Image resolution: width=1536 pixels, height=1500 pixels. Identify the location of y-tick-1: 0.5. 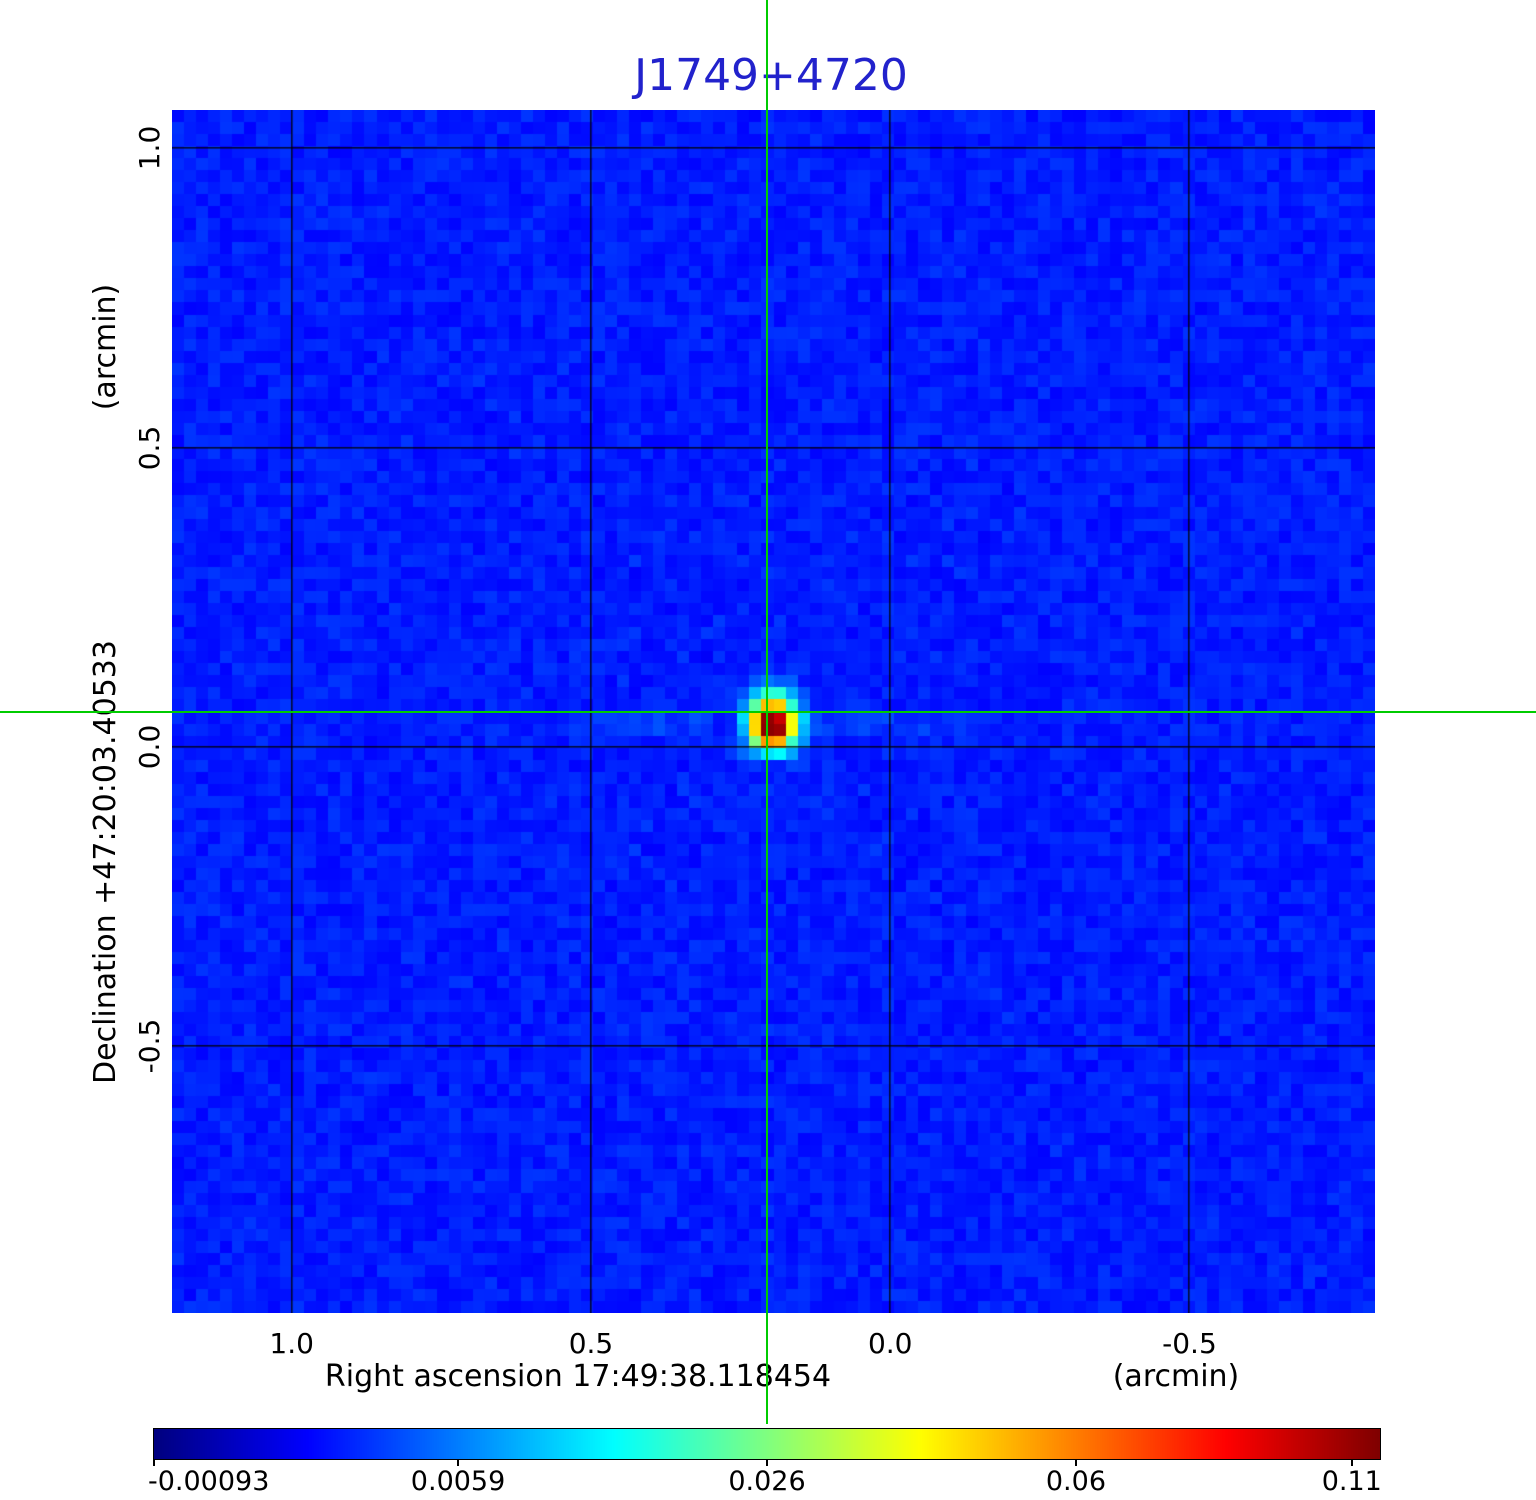
(149, 447).